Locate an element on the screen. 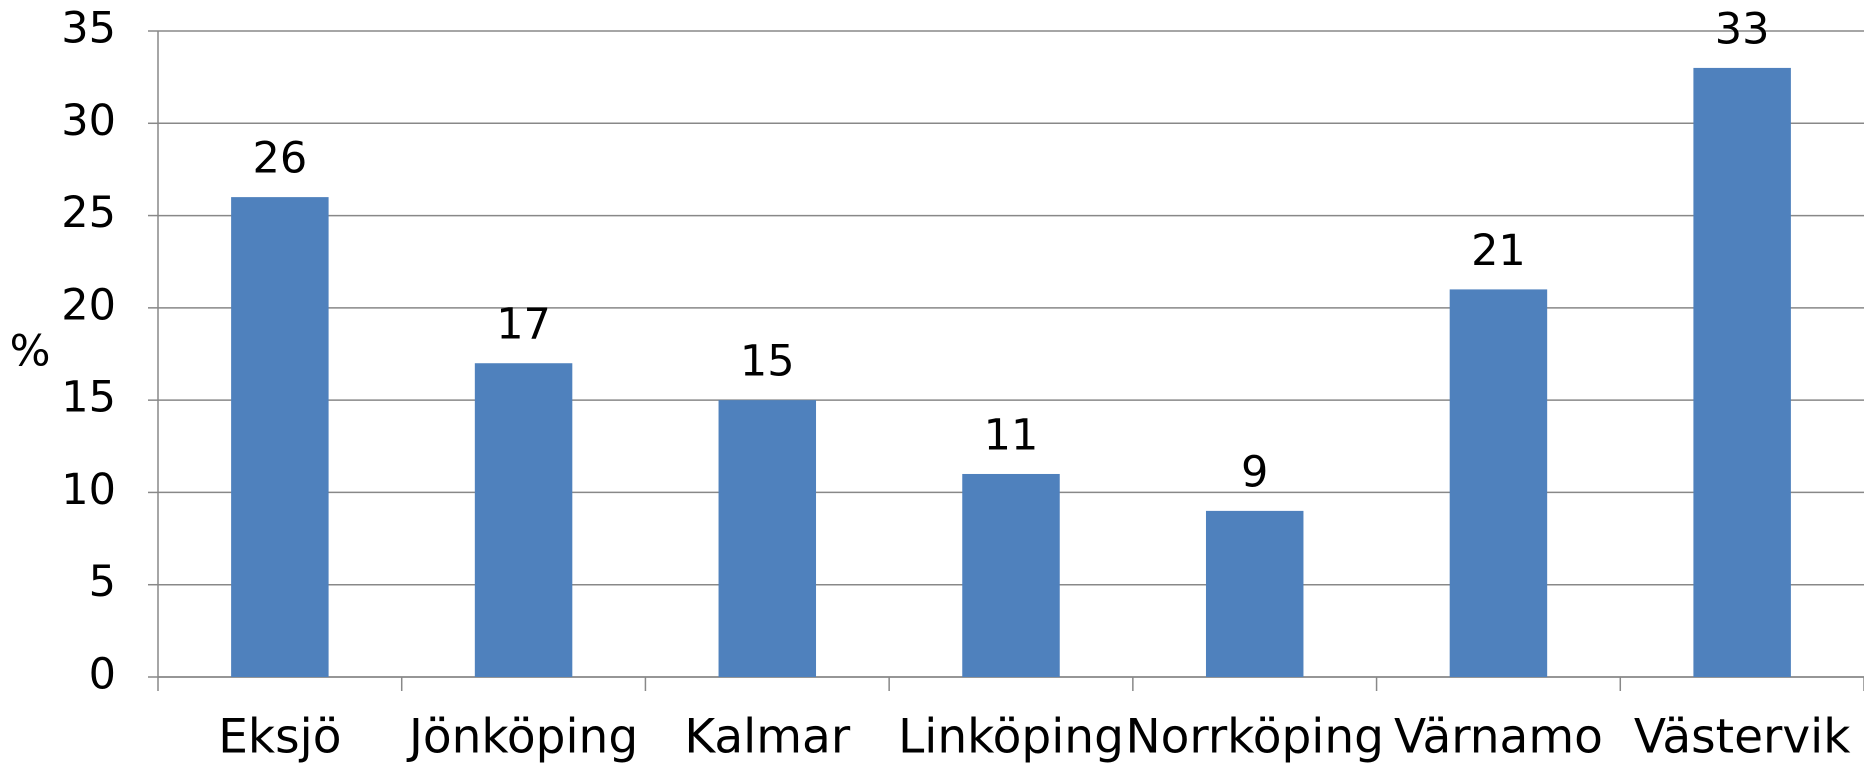 Image resolution: width=1864 pixels, height=765 pixels. x-tick-label: Eksjö is located at coordinates (279, 737).